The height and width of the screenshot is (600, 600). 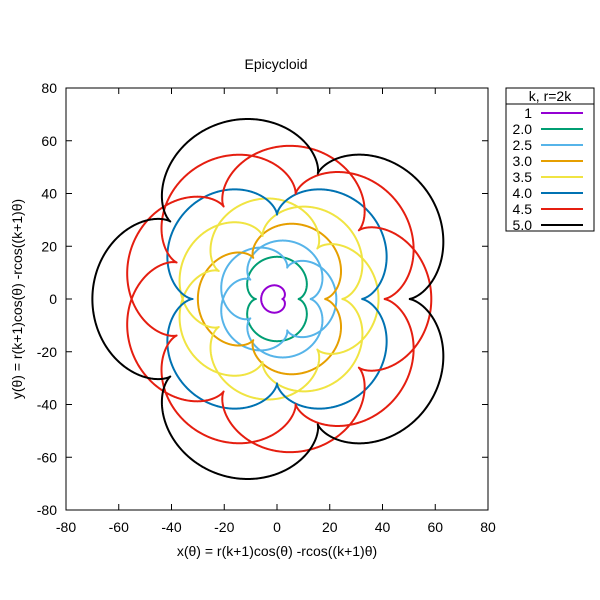 I want to click on legend-label-7: 4.5, so click(x=523, y=209).